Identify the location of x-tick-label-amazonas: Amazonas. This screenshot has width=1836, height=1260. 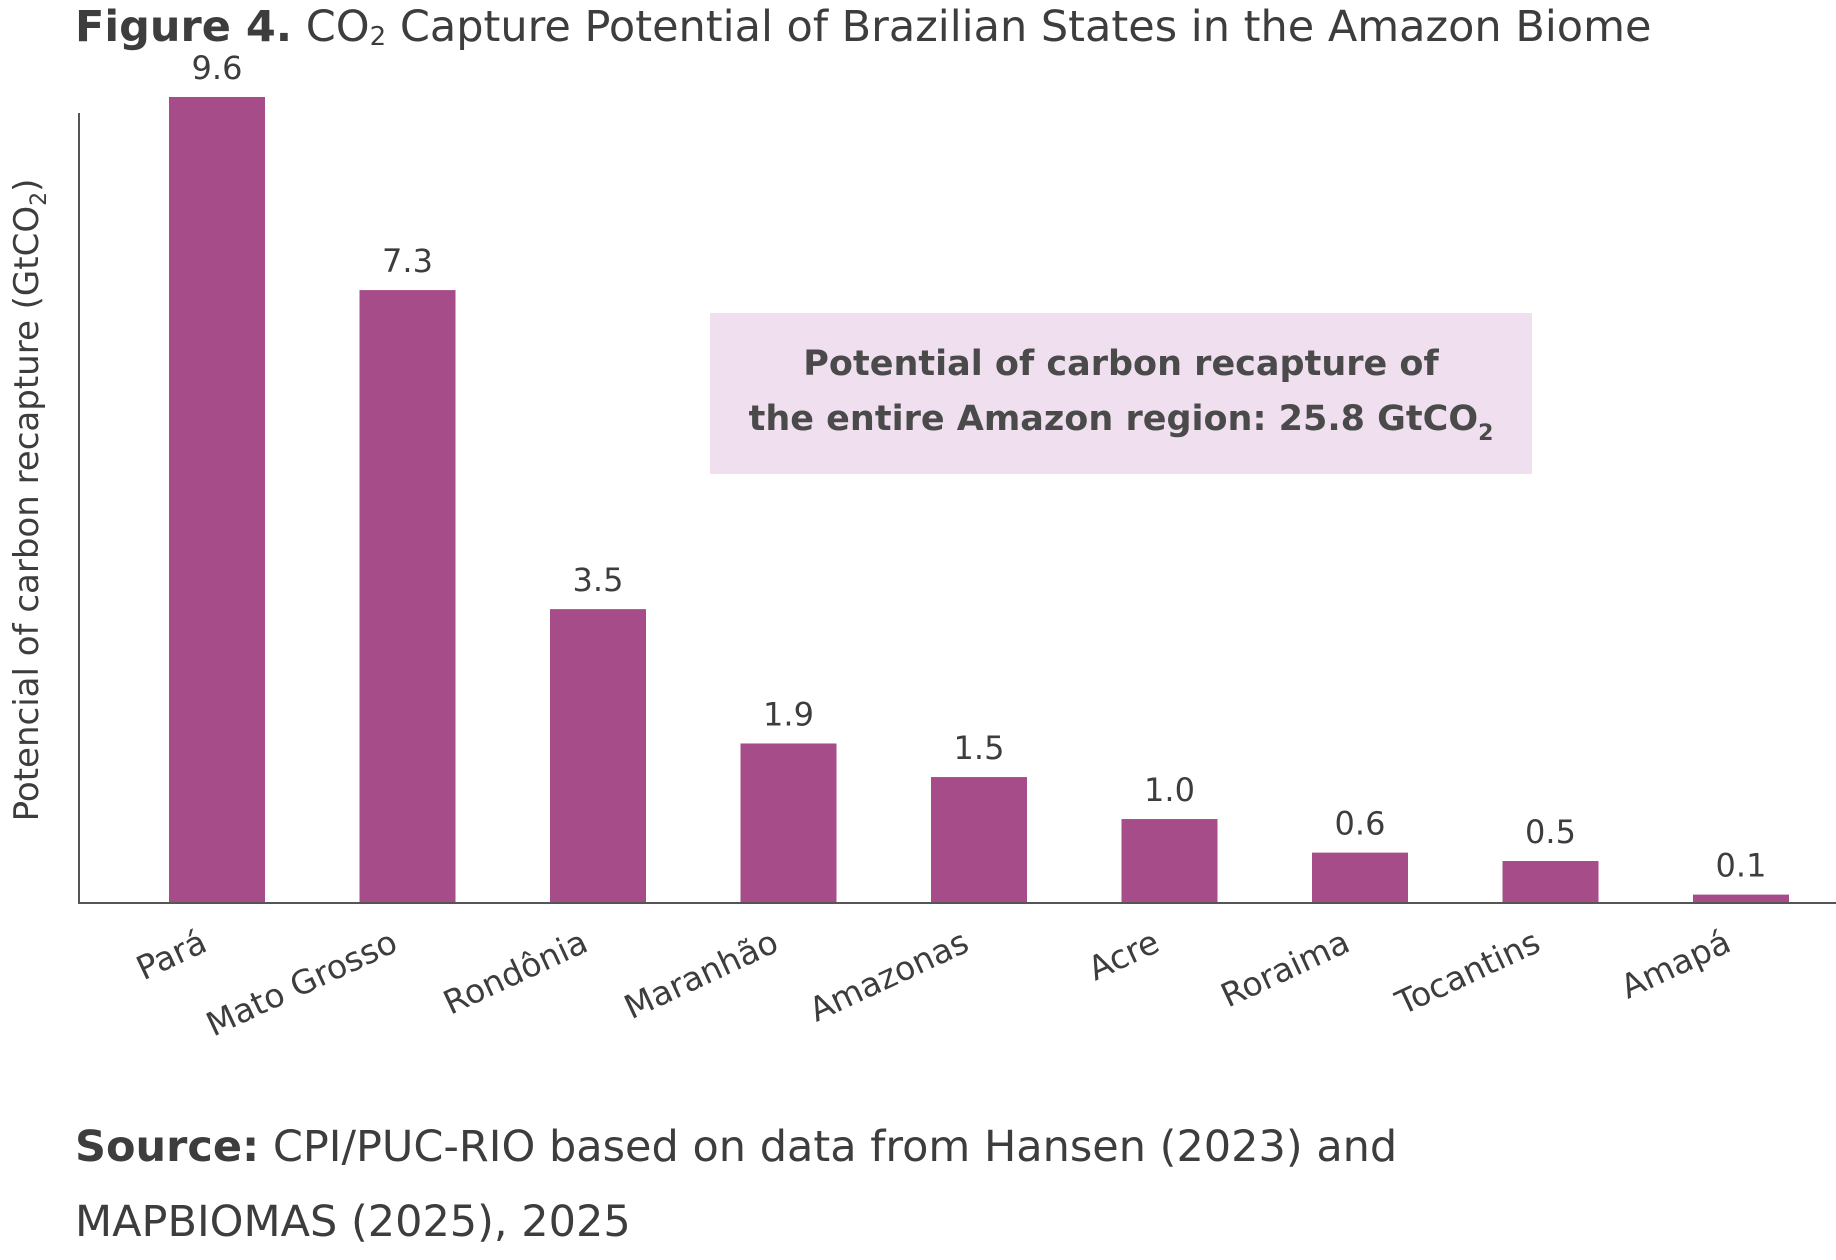
(888, 976).